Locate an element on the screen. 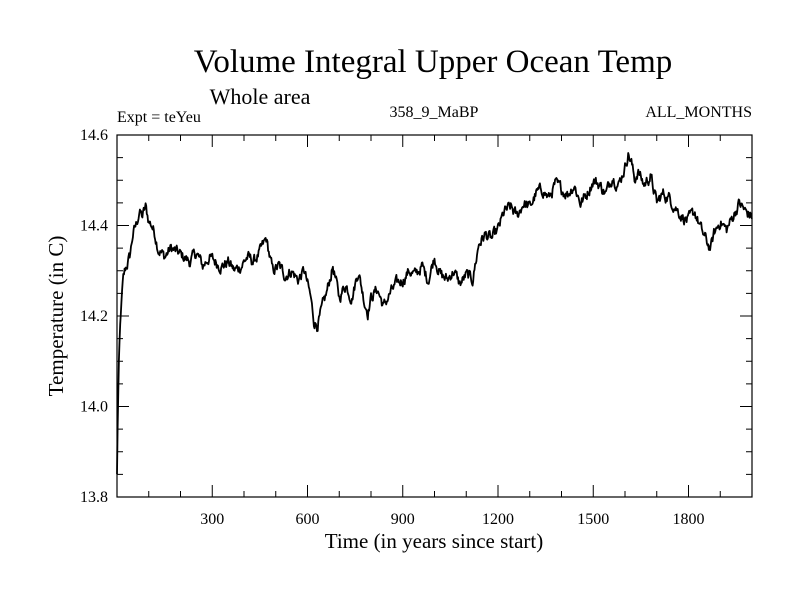 This screenshot has height=600, width=800. x-tick-label: 1800 is located at coordinates (689, 519).